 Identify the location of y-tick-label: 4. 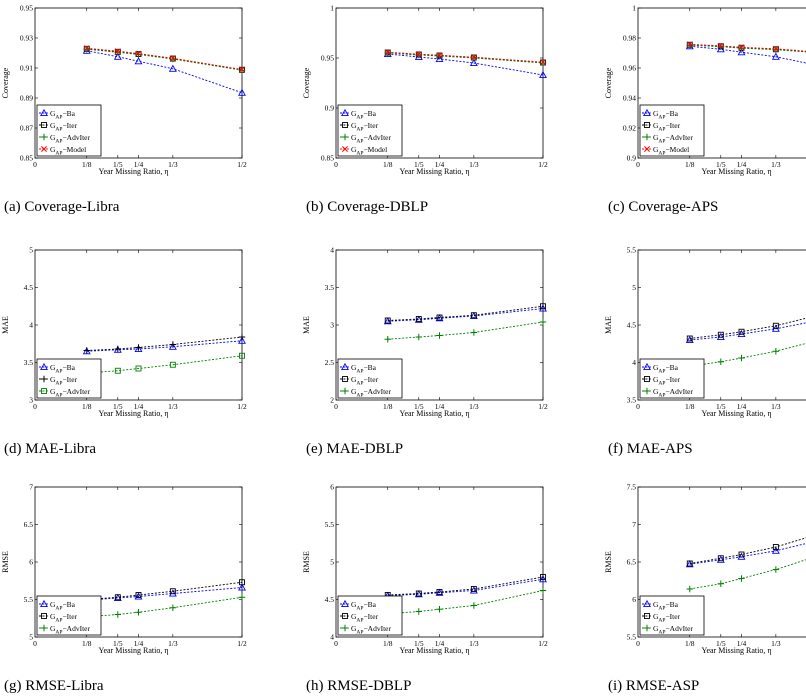
(31, 325).